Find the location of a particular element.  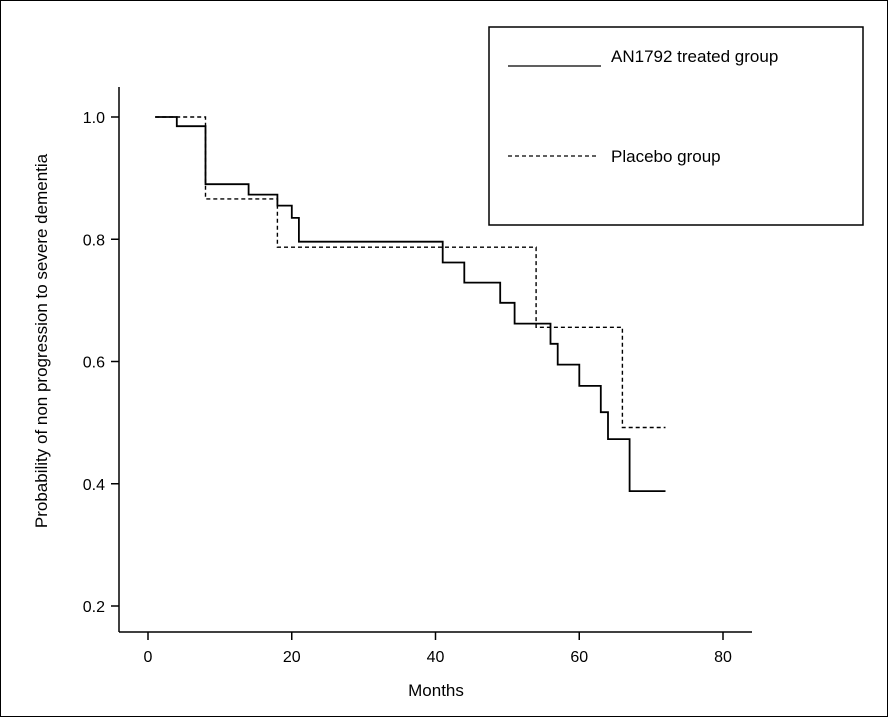

x-tick-label: 0 is located at coordinates (148, 657).